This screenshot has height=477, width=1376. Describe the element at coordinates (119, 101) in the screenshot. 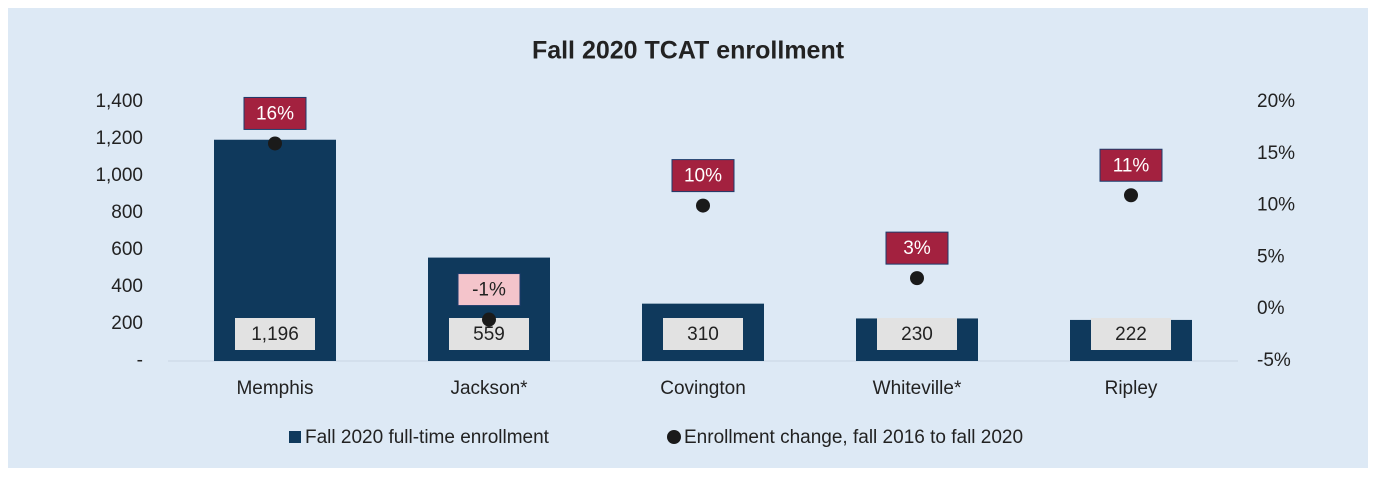

I see `y-tick-label: 1,400` at that location.